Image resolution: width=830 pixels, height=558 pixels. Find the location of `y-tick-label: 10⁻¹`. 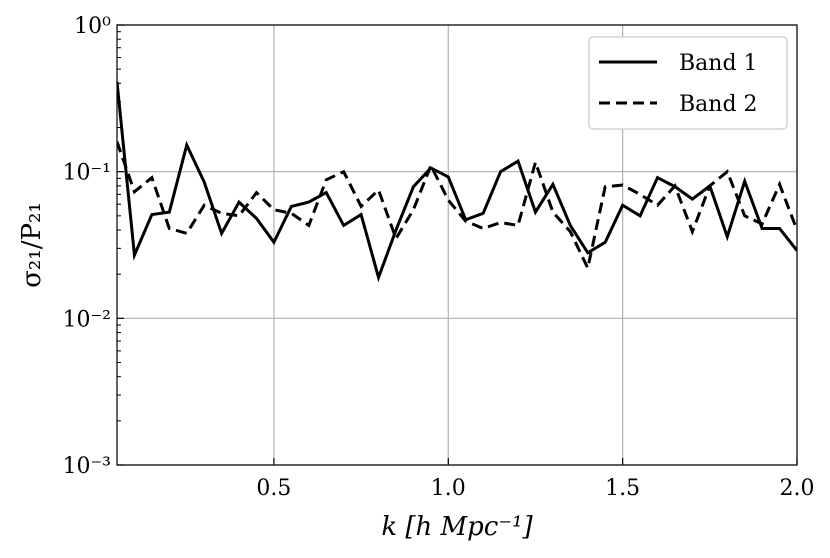

y-tick-label: 10⁻¹ is located at coordinates (87, 173).